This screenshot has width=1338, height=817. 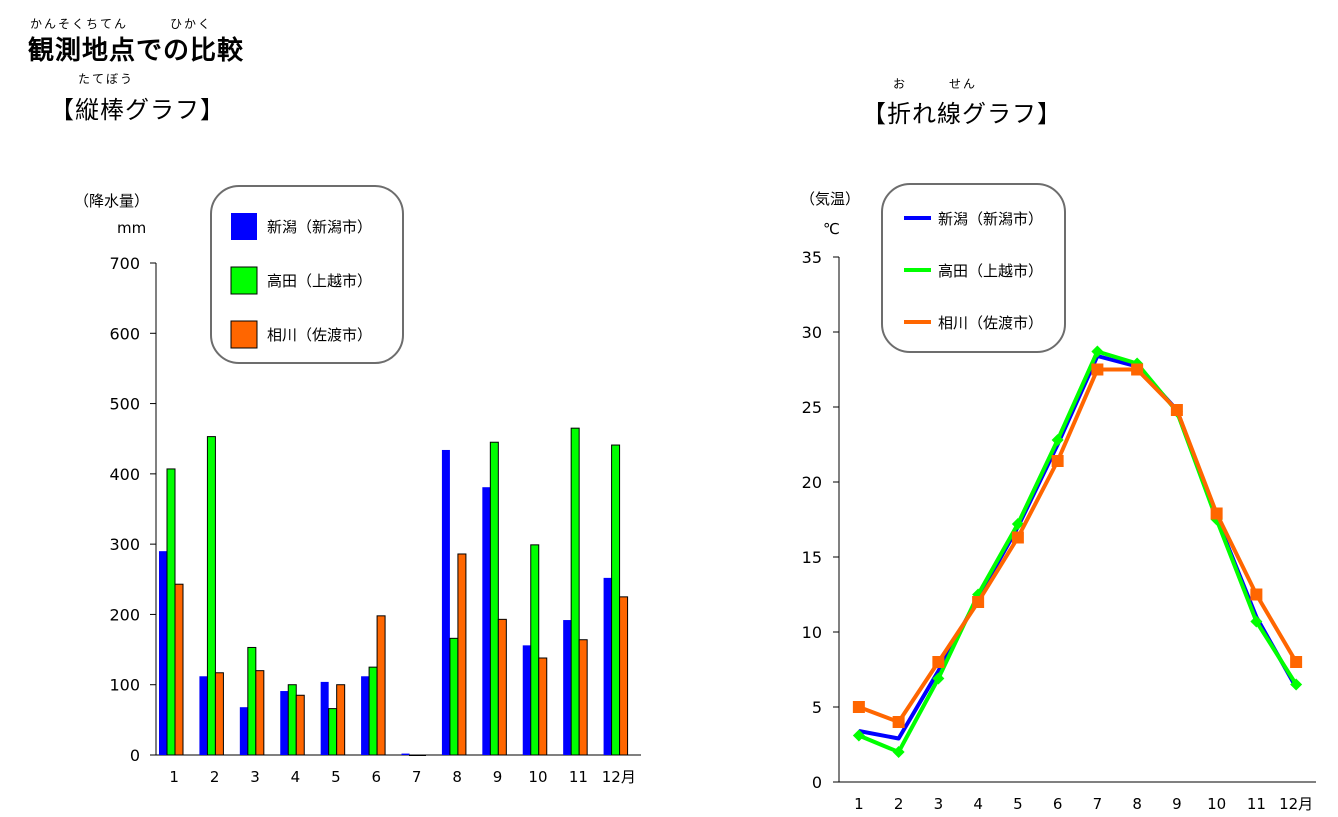 I want to click on bar-chart-x-tick-label: 7, so click(x=417, y=777).